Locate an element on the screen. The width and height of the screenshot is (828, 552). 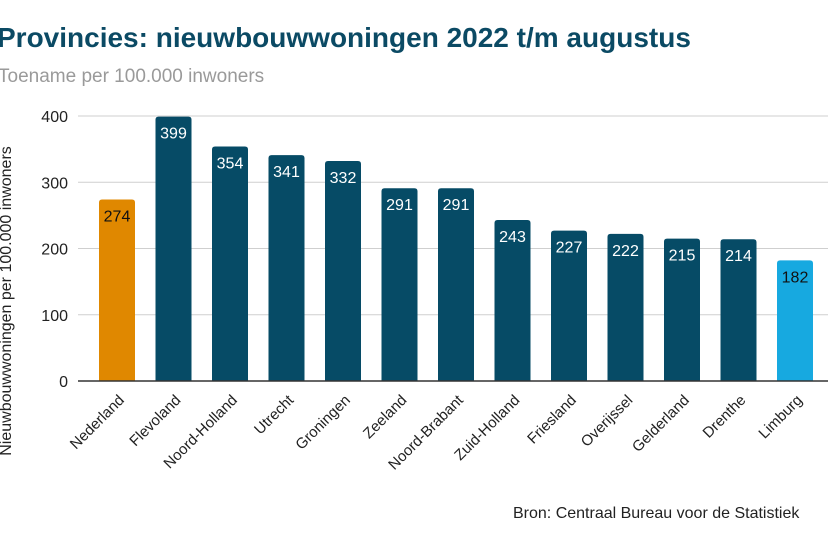
data-label: 399 is located at coordinates (173, 134).